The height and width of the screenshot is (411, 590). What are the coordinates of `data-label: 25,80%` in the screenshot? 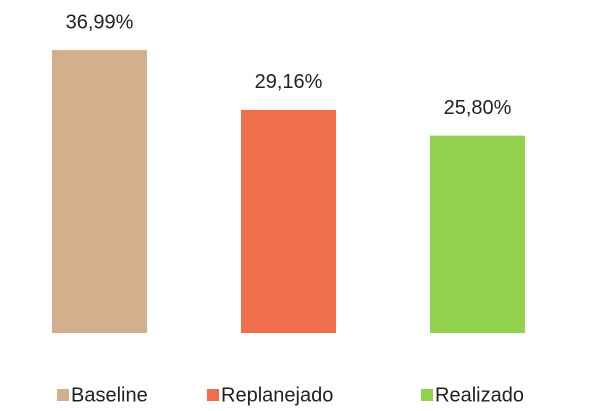 It's located at (478, 108).